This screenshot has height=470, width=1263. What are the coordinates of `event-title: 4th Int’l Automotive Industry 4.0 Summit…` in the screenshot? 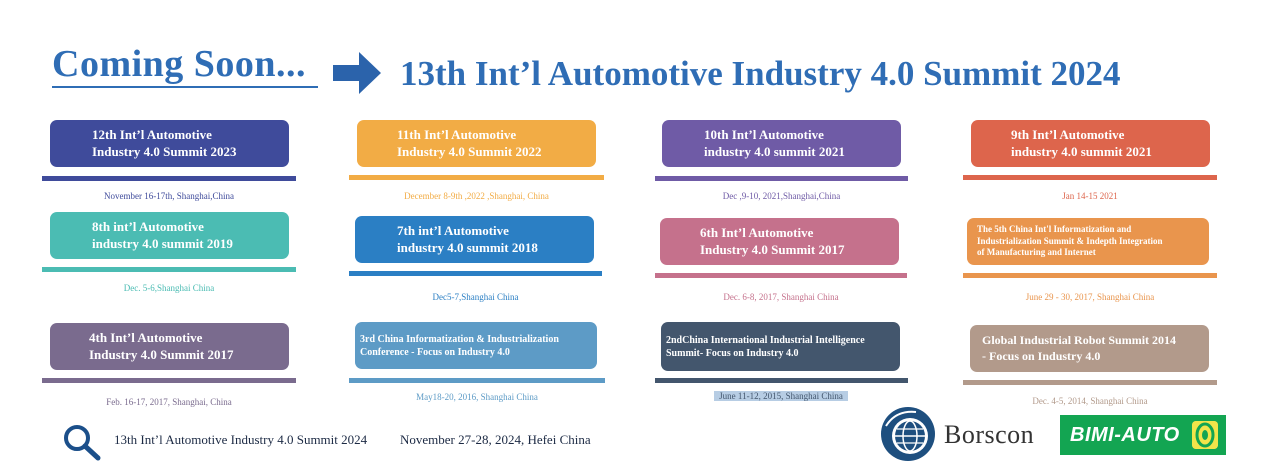 It's located at (161, 345).